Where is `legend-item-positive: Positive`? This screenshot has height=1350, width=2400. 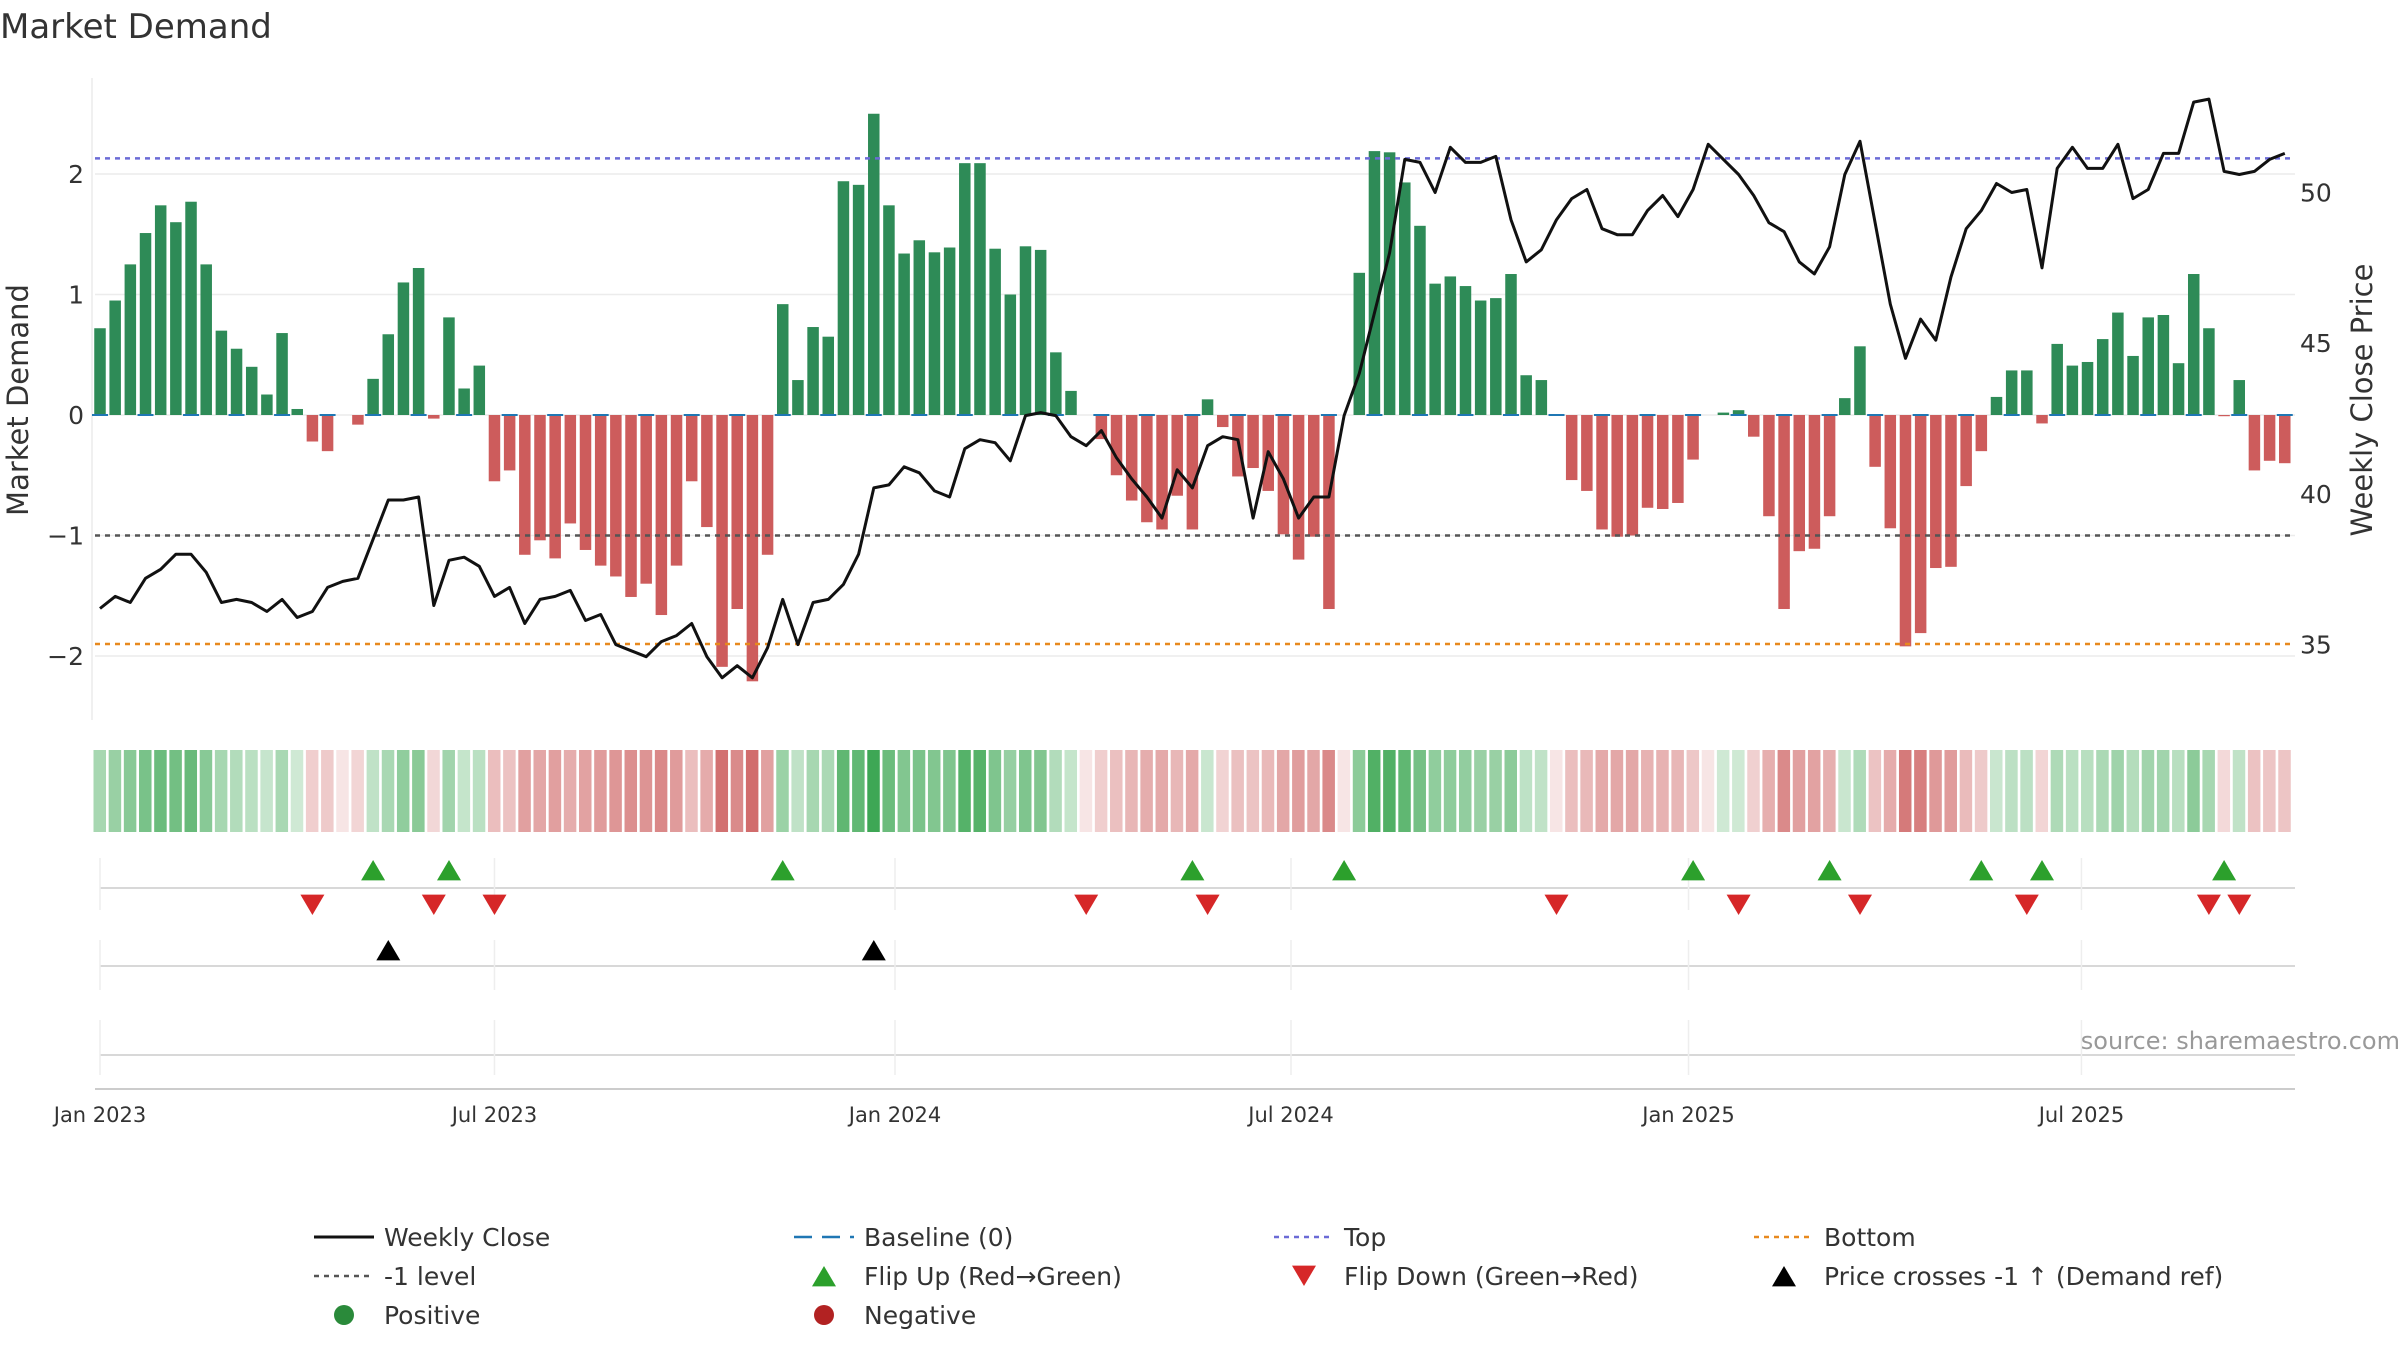 legend-item-positive: Positive is located at coordinates (407, 1315).